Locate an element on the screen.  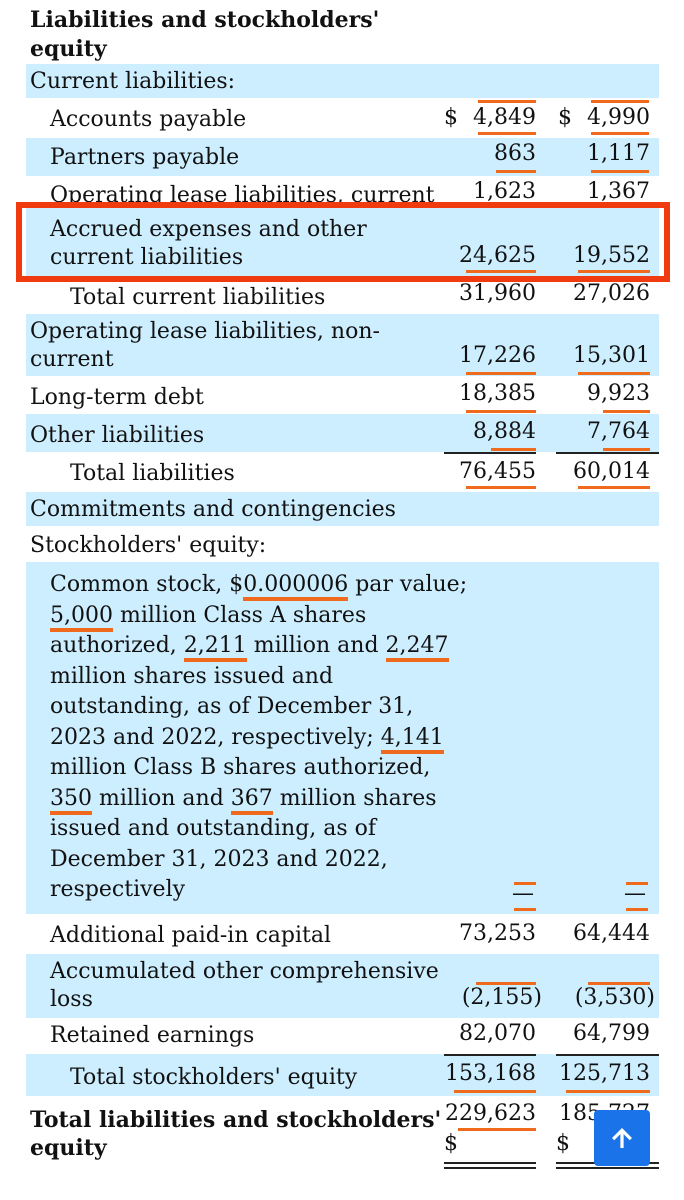
operating-lease-current-2022: 1,367 is located at coordinates (618, 190).